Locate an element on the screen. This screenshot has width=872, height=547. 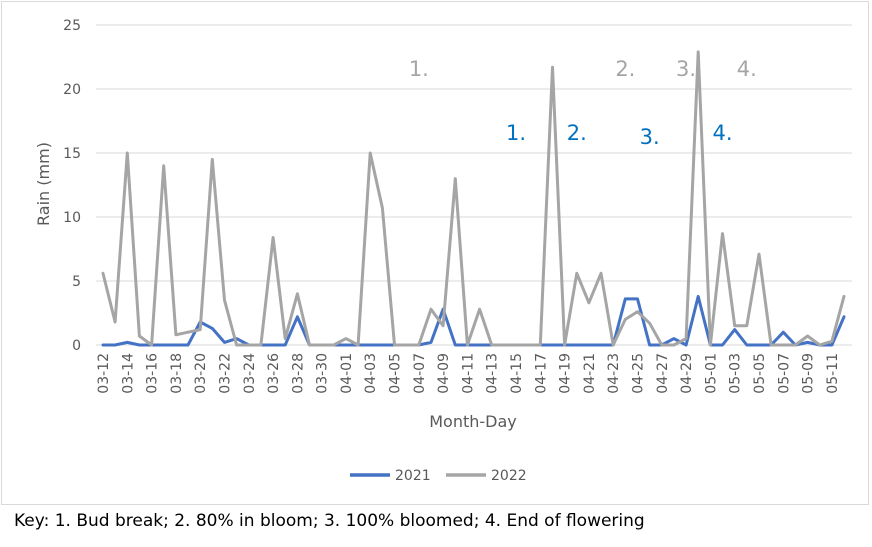
x-tick-label: 04-05 is located at coordinates (396, 373).